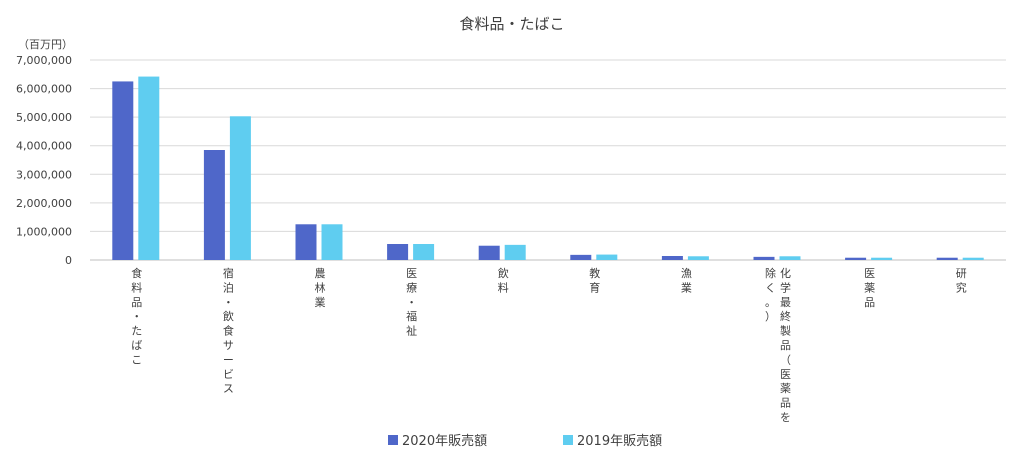 This screenshot has width=1024, height=472. Describe the element at coordinates (686, 280) in the screenshot. I see `x-category-label: 漁業` at that location.